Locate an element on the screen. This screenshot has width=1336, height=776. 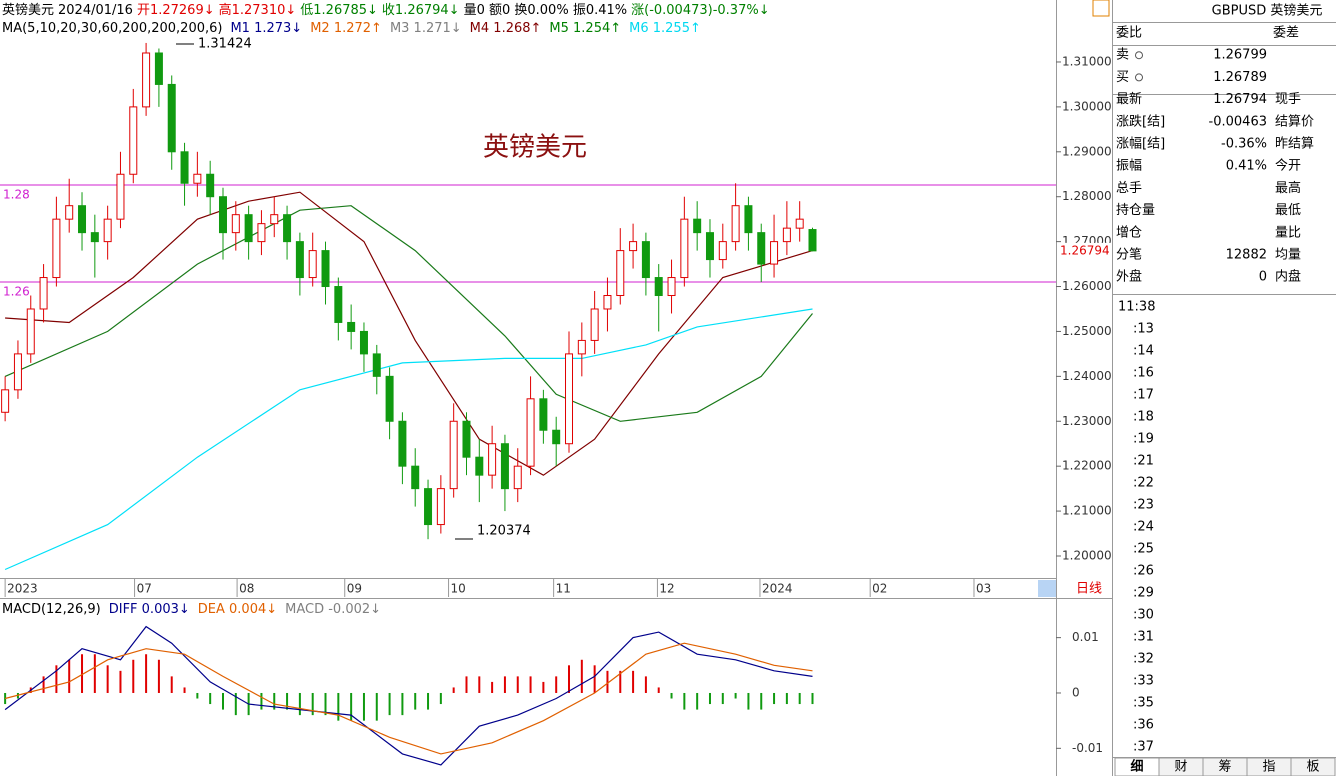
x-tick-label: 12 is located at coordinates (666, 589).